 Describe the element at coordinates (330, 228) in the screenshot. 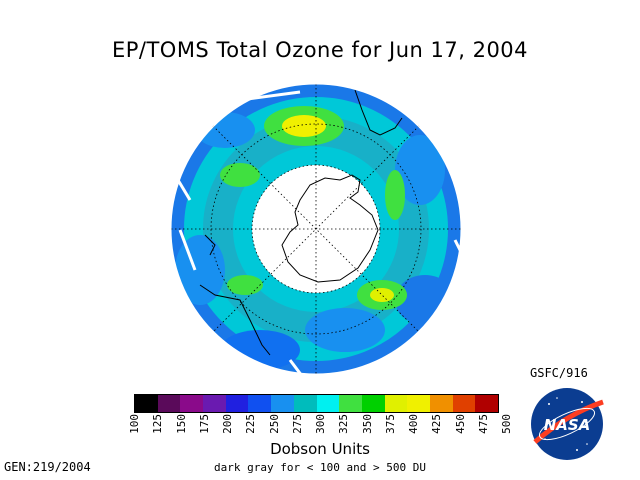

I see `antarctica-outline` at that location.